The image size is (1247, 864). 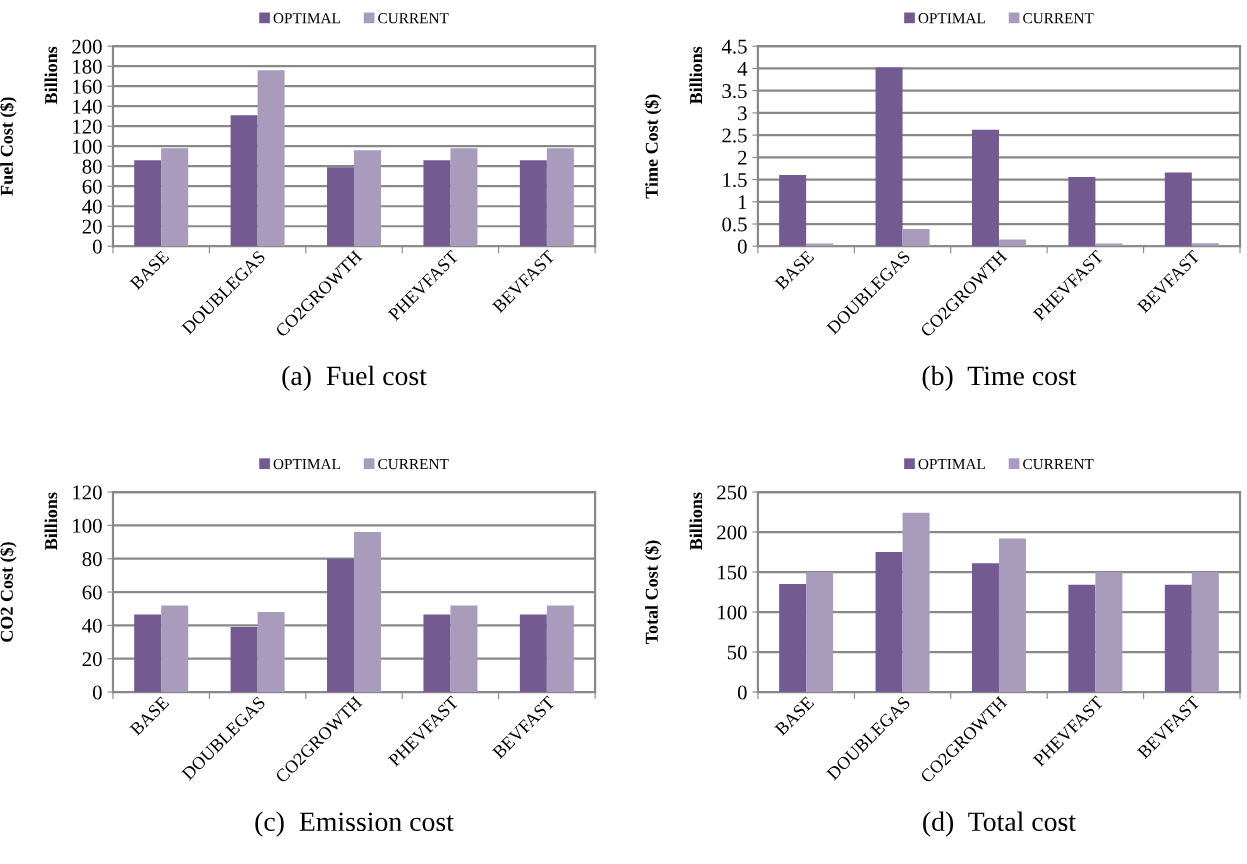 What do you see at coordinates (734, 46) in the screenshot?
I see `y-tick-label: 4.5` at bounding box center [734, 46].